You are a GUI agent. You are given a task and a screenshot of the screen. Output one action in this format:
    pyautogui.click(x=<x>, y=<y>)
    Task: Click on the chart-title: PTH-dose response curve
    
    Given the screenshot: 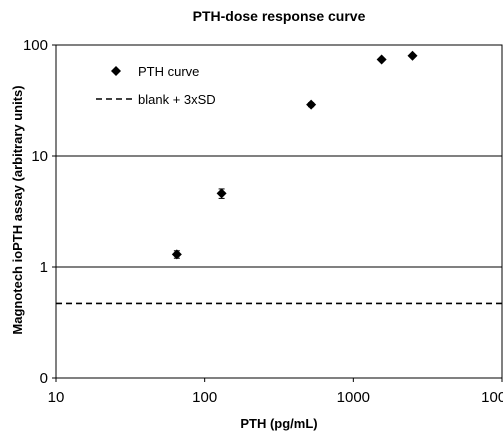 What is the action you would take?
    pyautogui.click(x=279, y=16)
    